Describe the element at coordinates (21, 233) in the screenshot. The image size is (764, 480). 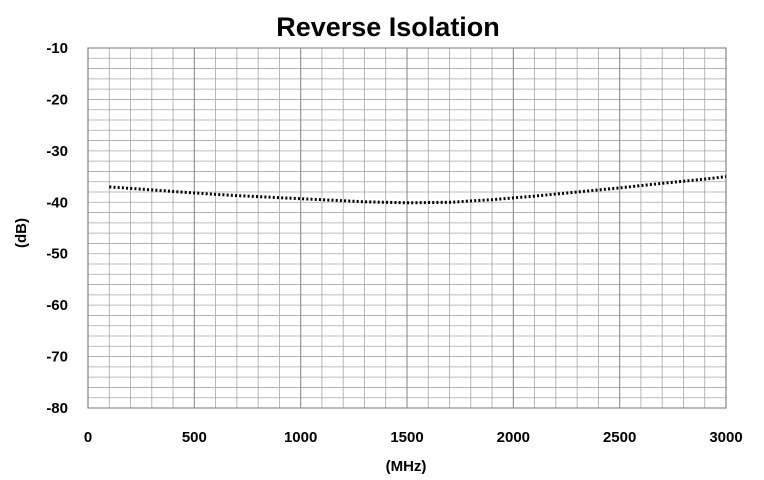
I see `y-axis-label: (dB)` at that location.